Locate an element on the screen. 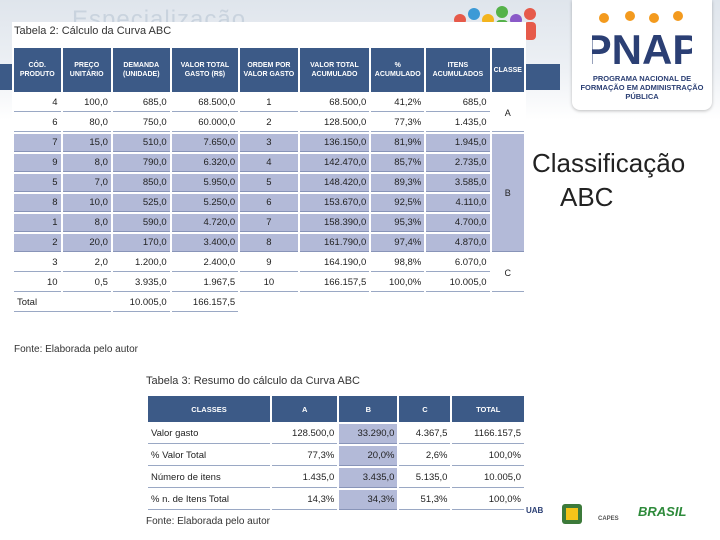  cell-valor: 3.400,0 is located at coordinates (205, 243).